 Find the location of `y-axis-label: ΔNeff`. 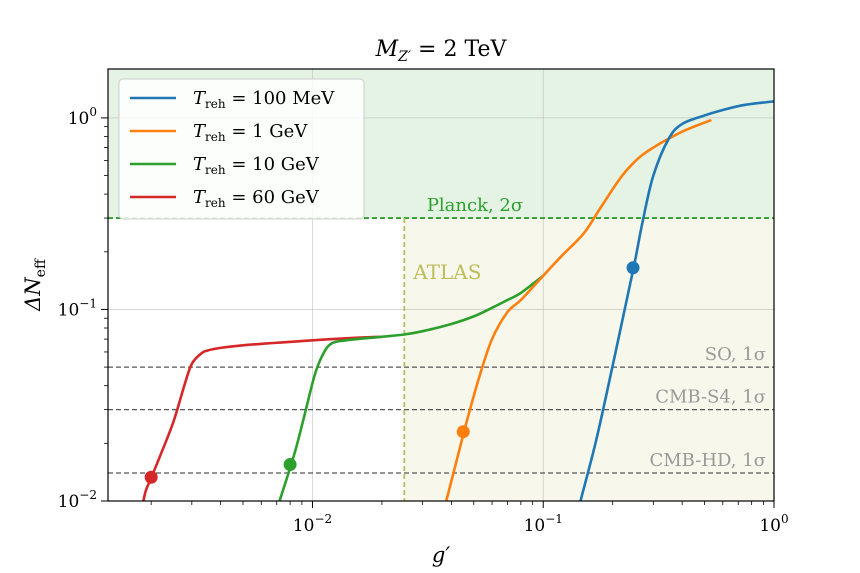

y-axis-label: ΔNeff is located at coordinates (35, 285).